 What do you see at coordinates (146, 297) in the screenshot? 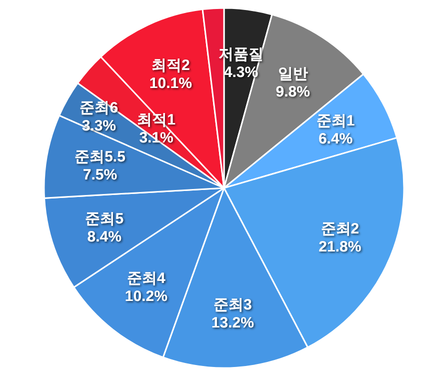
I see `data-label: 10.2%` at bounding box center [146, 297].